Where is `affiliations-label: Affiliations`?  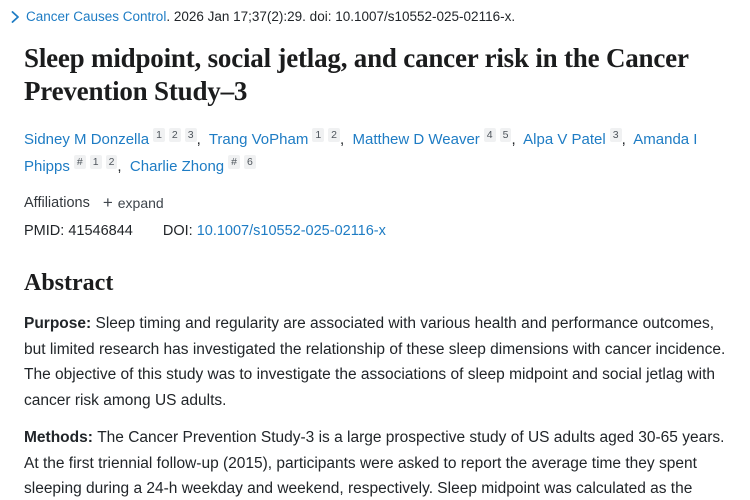 affiliations-label: Affiliations is located at coordinates (57, 203).